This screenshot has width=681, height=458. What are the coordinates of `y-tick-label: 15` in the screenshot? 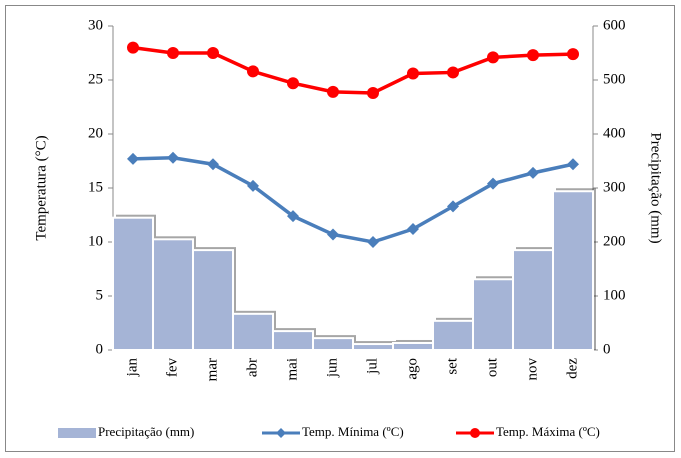 It's located at (95, 187).